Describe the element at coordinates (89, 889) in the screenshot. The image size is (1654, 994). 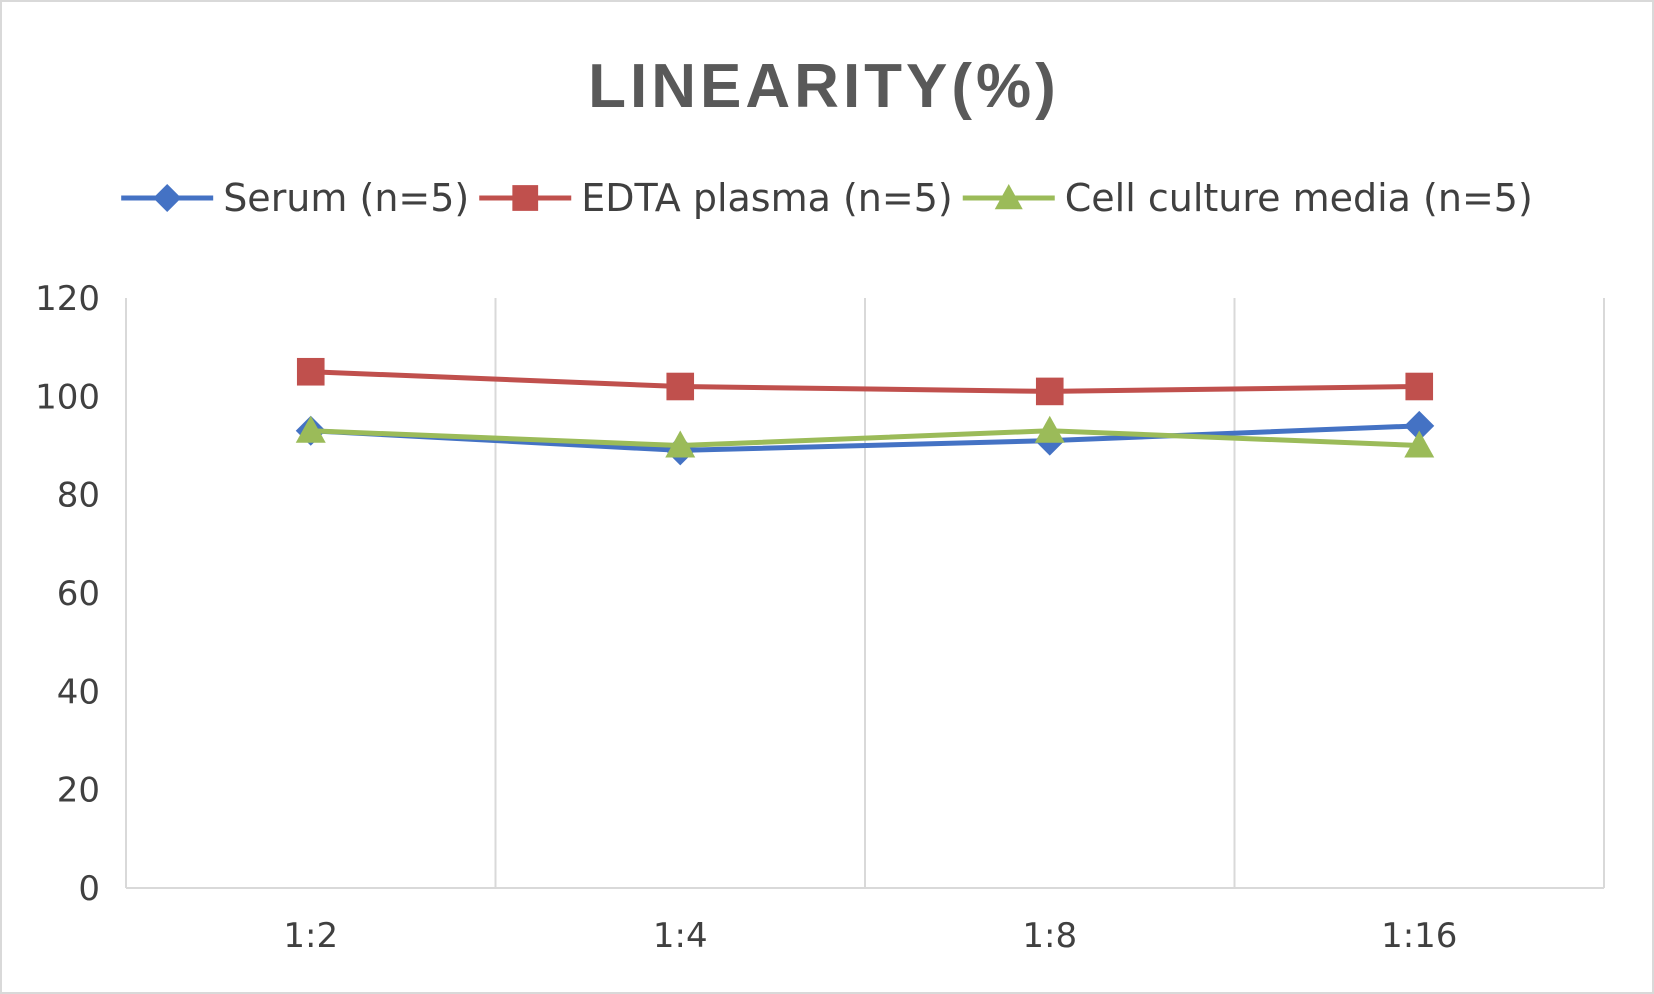
I see `y-tick-label: 0` at that location.